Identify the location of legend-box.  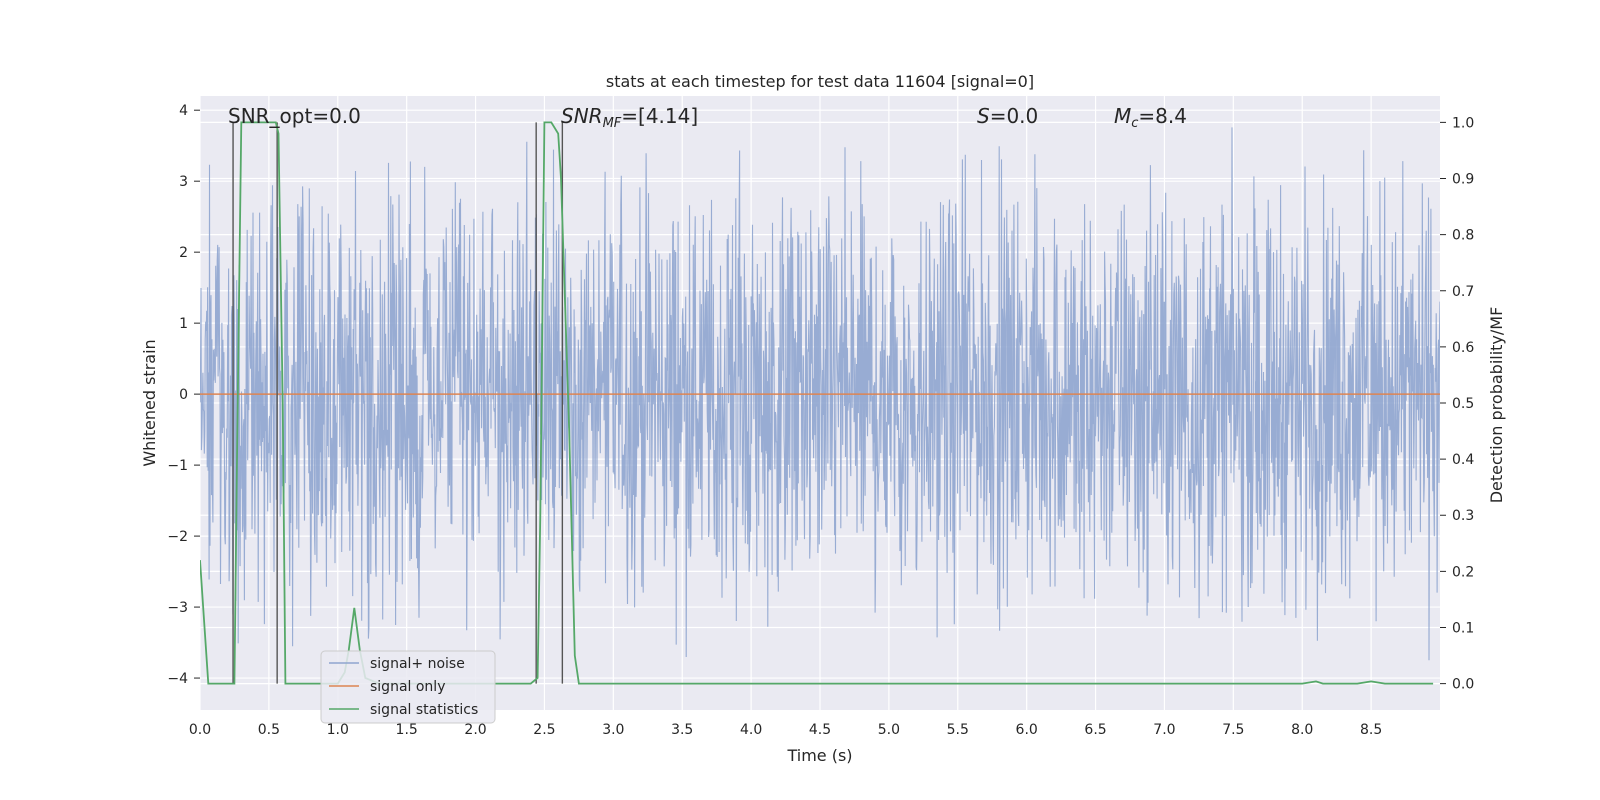
(408, 687).